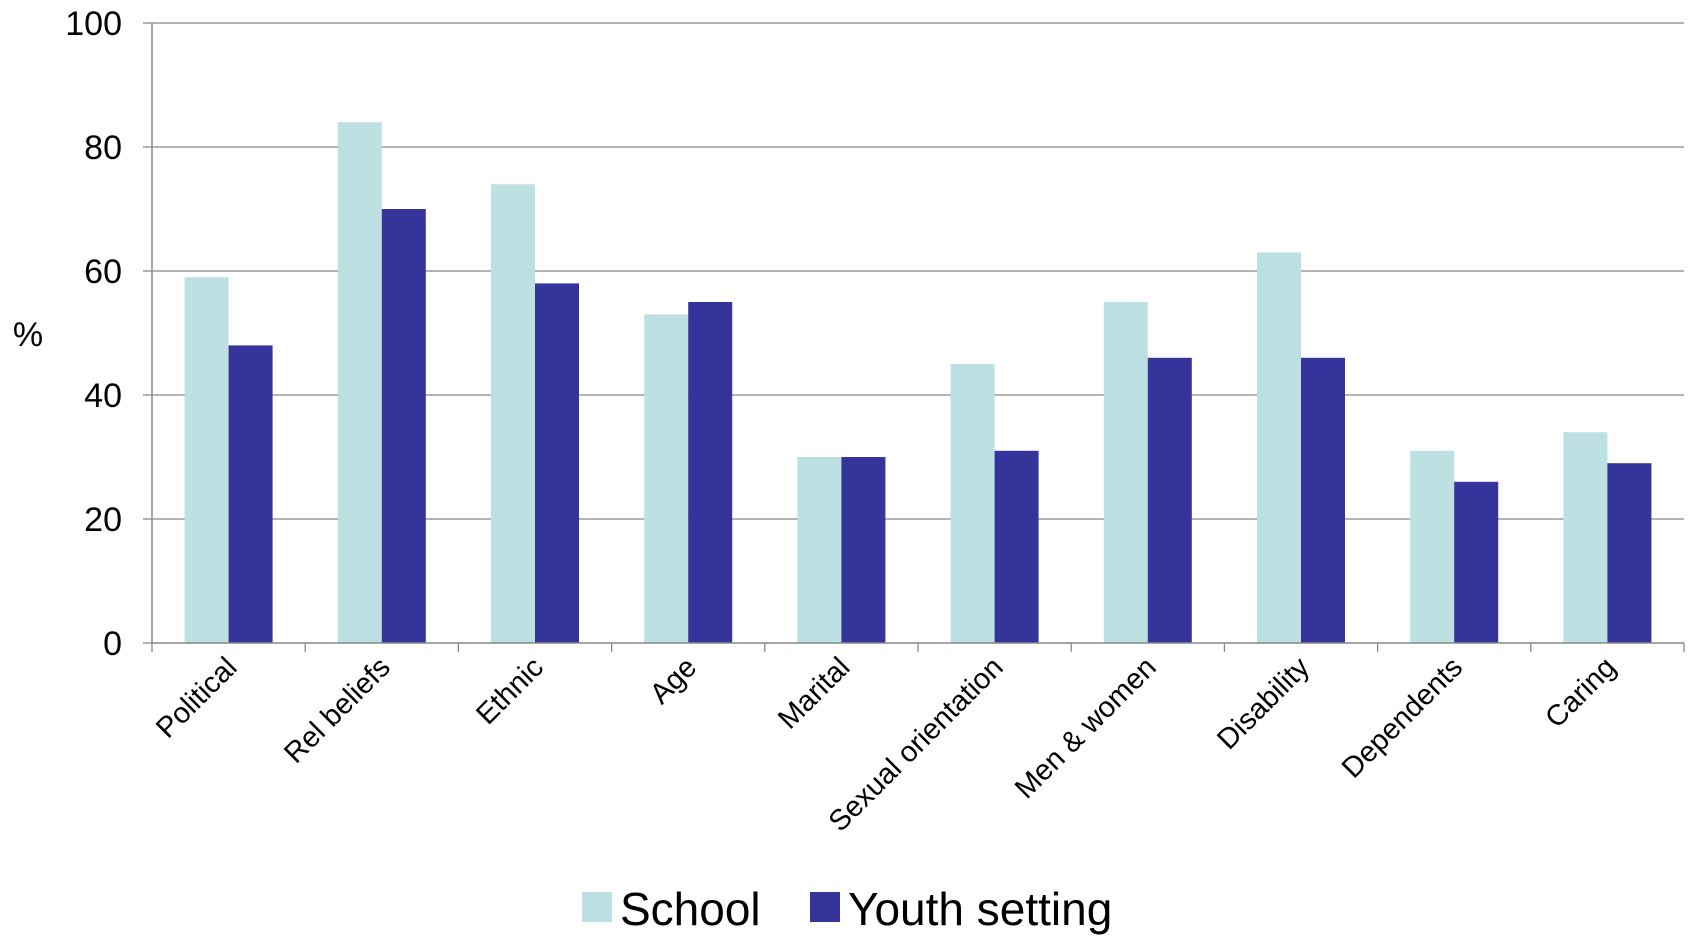 This screenshot has height=951, width=1688. What do you see at coordinates (1580, 692) in the screenshot?
I see `x-tick-label: Caring` at bounding box center [1580, 692].